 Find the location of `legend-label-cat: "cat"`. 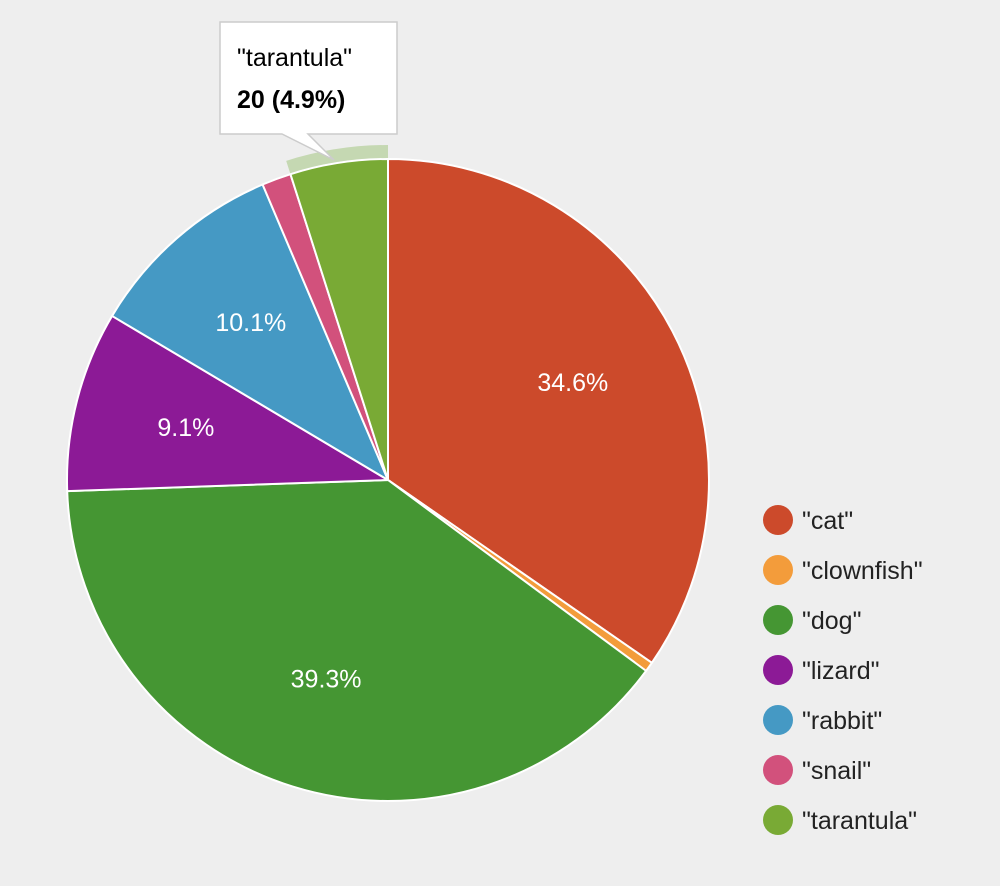

legend-label-cat: "cat" is located at coordinates (827, 521).